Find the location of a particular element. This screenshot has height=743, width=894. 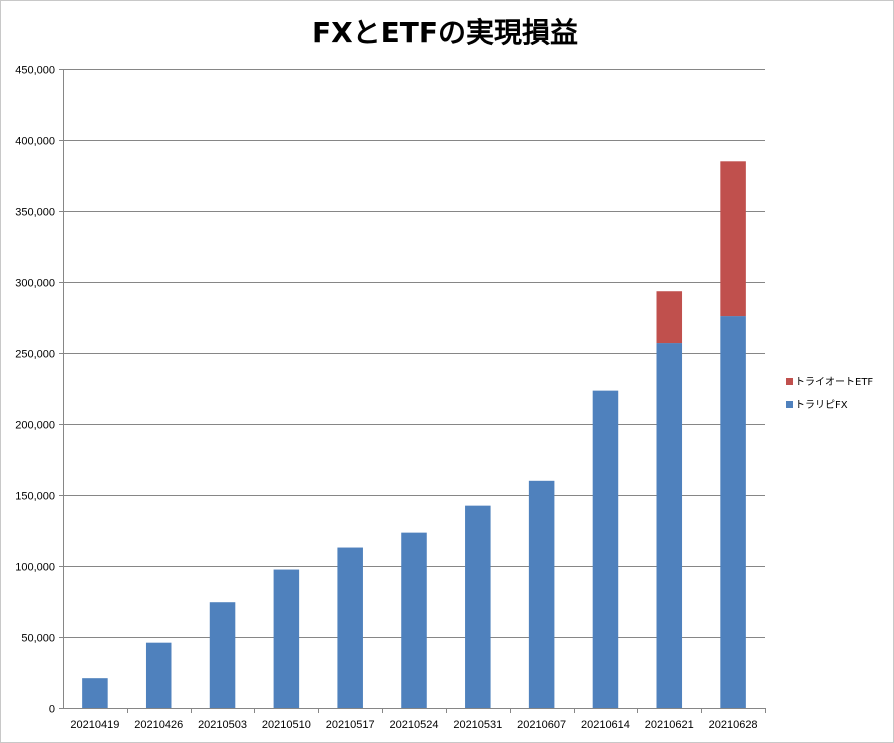

y-tick-label: 50,000 is located at coordinates (38, 639).